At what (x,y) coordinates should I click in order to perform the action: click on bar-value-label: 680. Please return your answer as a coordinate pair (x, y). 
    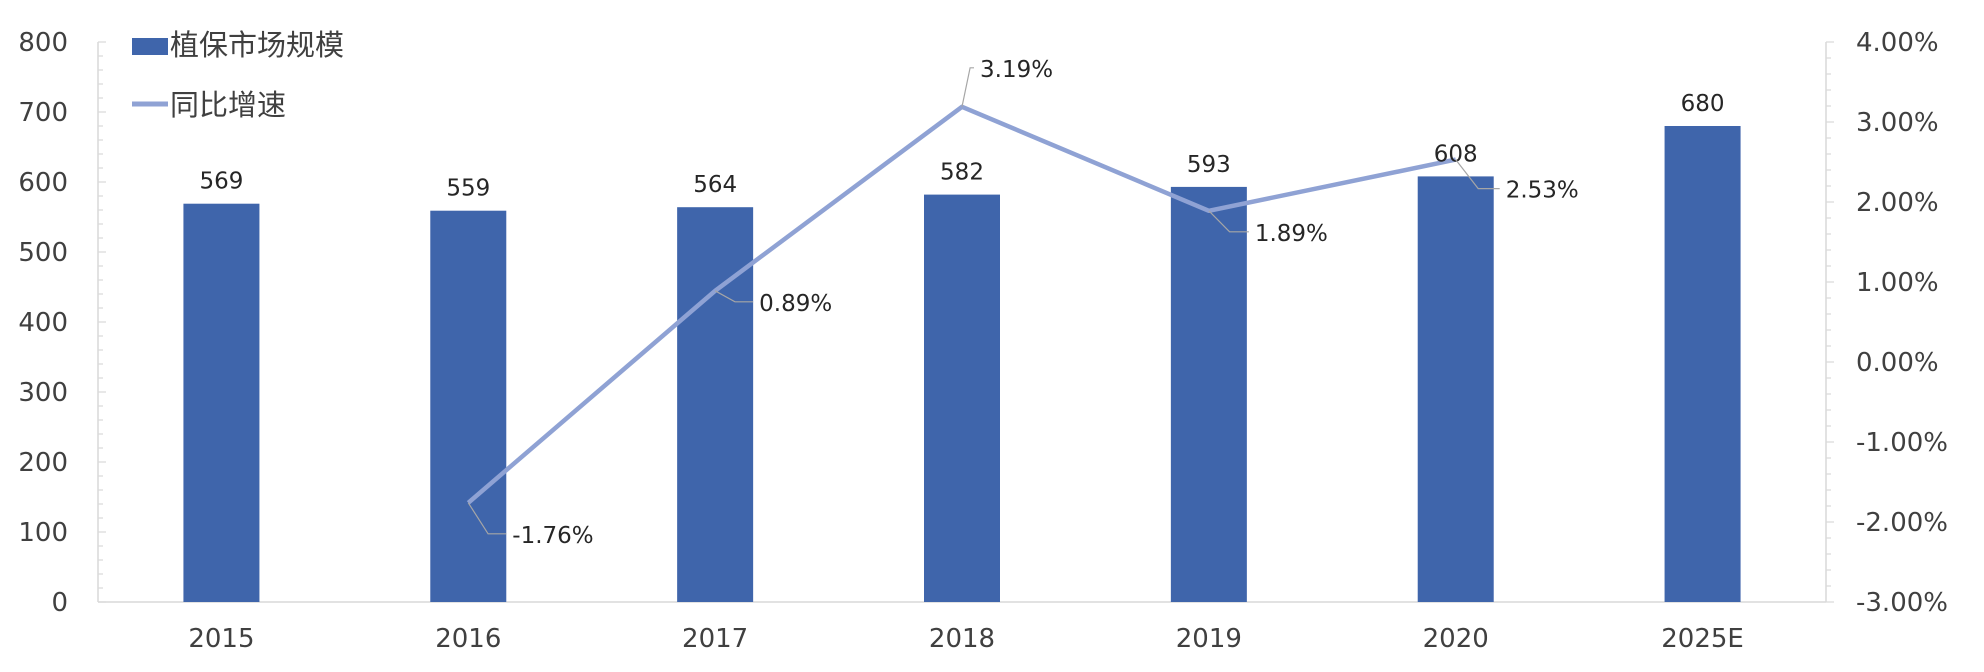
    Looking at the image, I should click on (1703, 104).